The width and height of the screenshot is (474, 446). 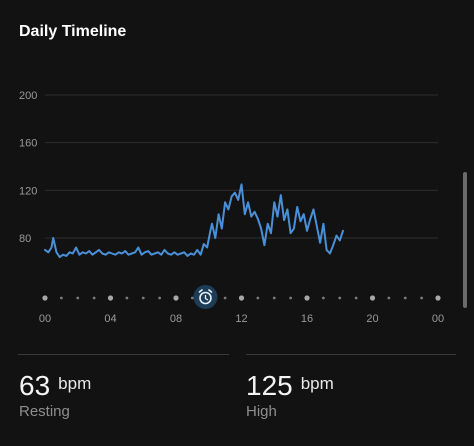 I want to click on x-tick-label: 16, so click(x=307, y=319).